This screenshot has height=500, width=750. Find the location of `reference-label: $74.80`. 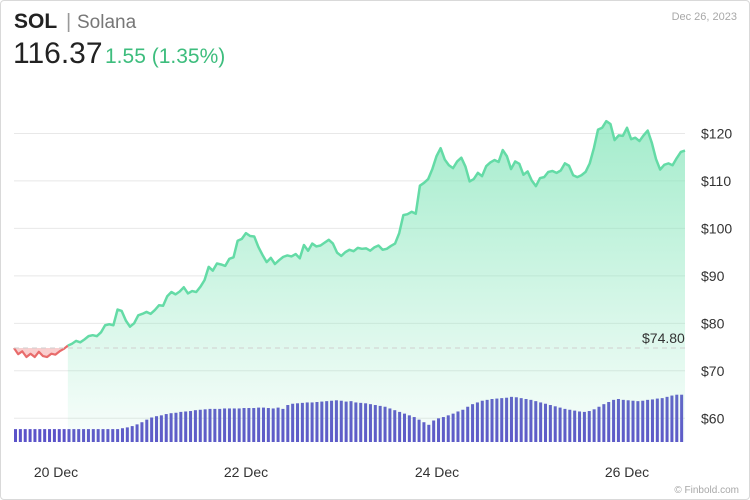

reference-label: $74.80 is located at coordinates (663, 338).